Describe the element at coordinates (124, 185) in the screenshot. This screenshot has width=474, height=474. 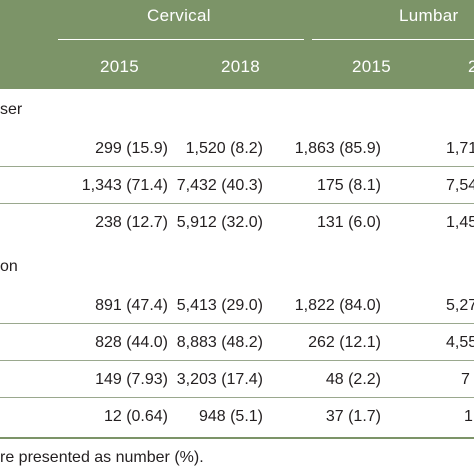
I see `table-cell: 1,343 (71.4)` at that location.